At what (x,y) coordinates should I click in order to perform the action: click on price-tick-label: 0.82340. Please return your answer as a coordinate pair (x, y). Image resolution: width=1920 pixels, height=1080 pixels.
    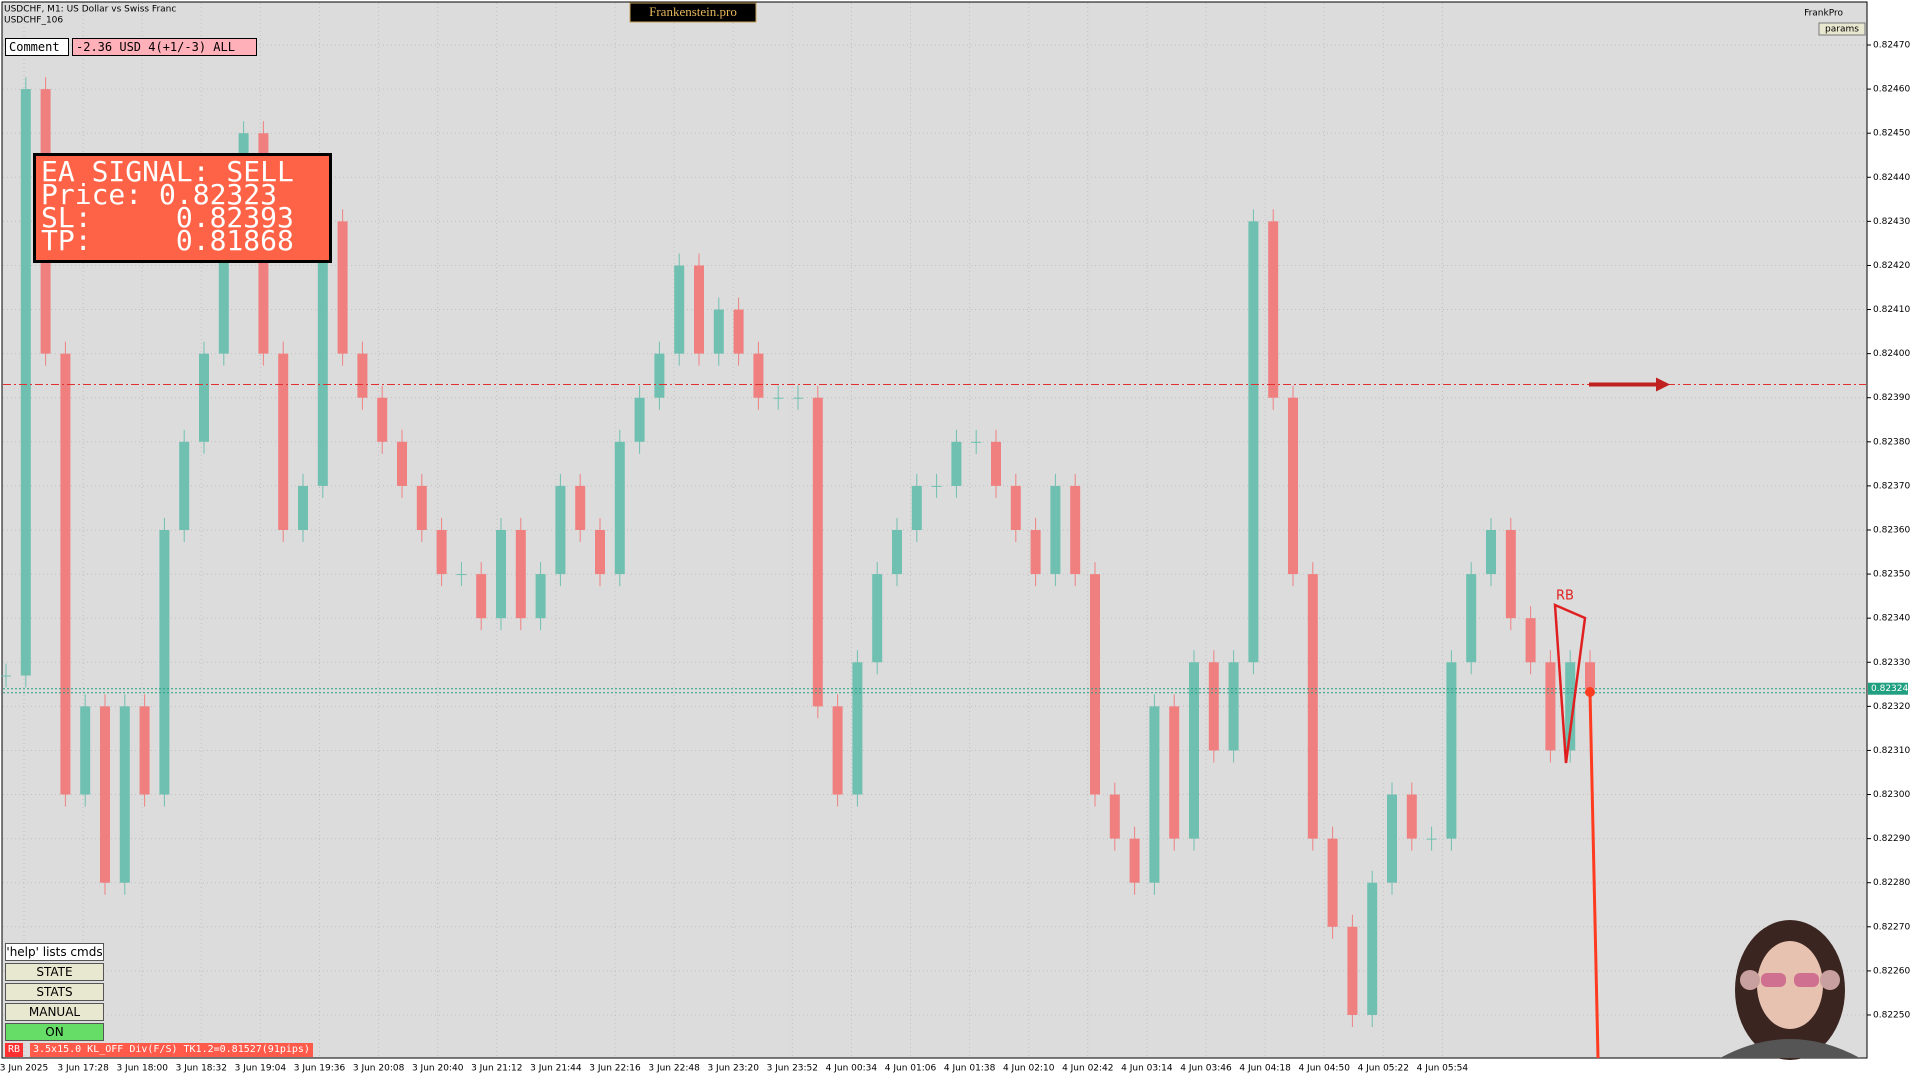
    Looking at the image, I should click on (1891, 619).